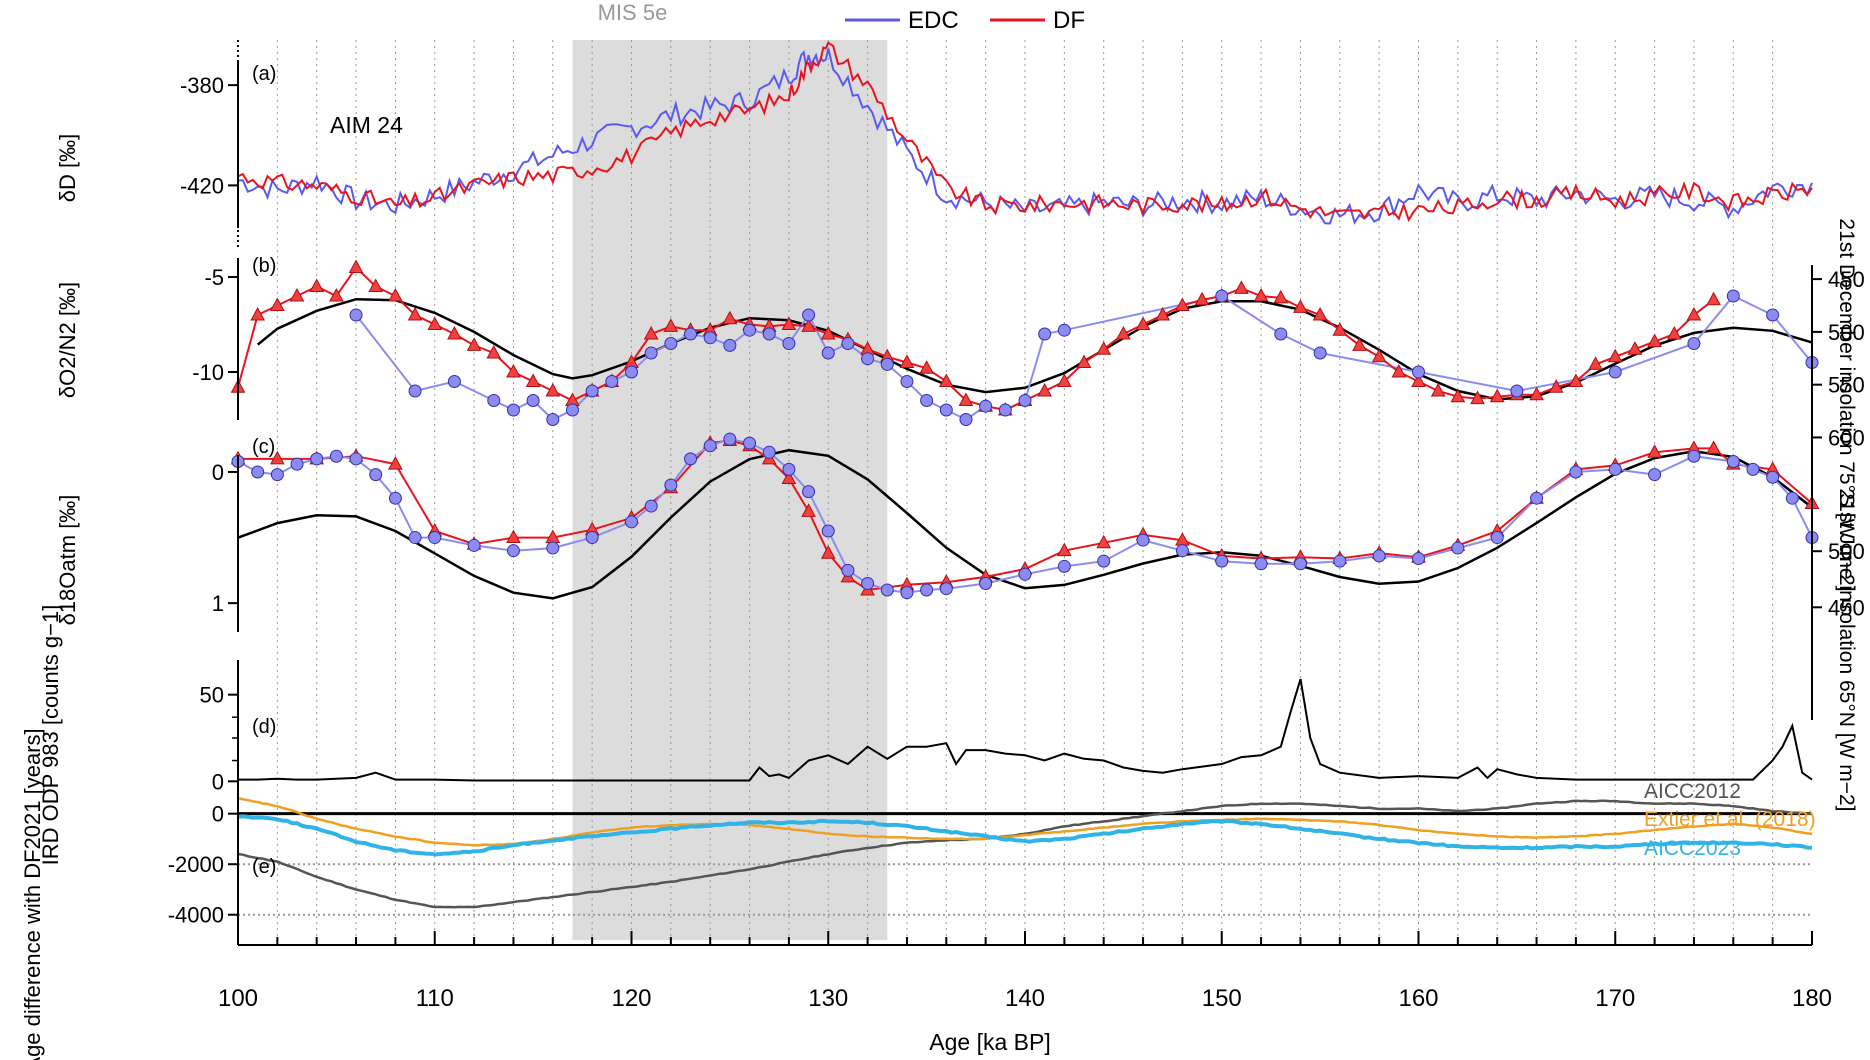 This screenshot has width=1870, height=1060. Describe the element at coordinates (50, 735) in the screenshot. I see `ylabel-d: IRD ODP 983 [counts g−1]` at that location.